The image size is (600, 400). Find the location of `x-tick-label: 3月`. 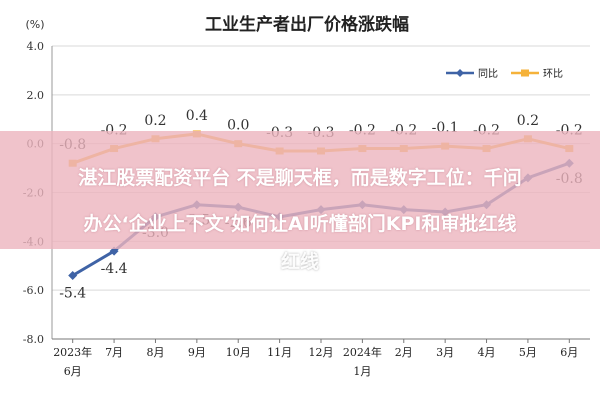

x-tick-label: 3月 is located at coordinates (445, 352).